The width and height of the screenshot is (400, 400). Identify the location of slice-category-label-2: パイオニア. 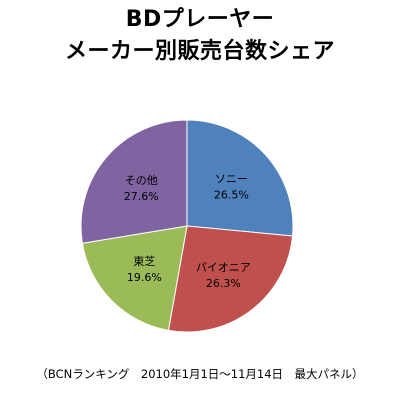
(223, 267).